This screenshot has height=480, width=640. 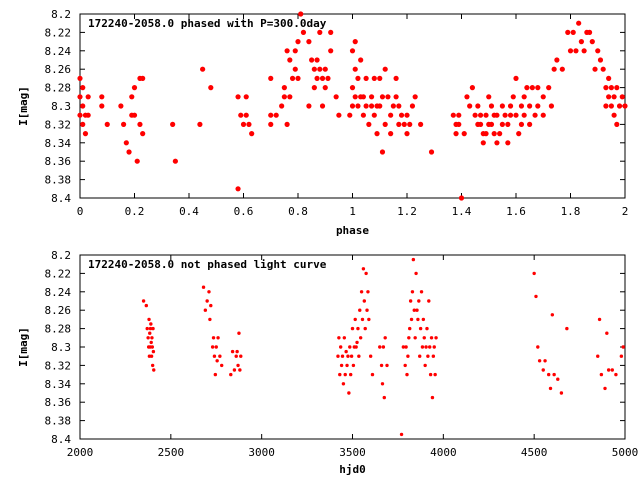 What do you see at coordinates (261, 452) in the screenshot?
I see `x-tick-label: 3000` at bounding box center [261, 452].